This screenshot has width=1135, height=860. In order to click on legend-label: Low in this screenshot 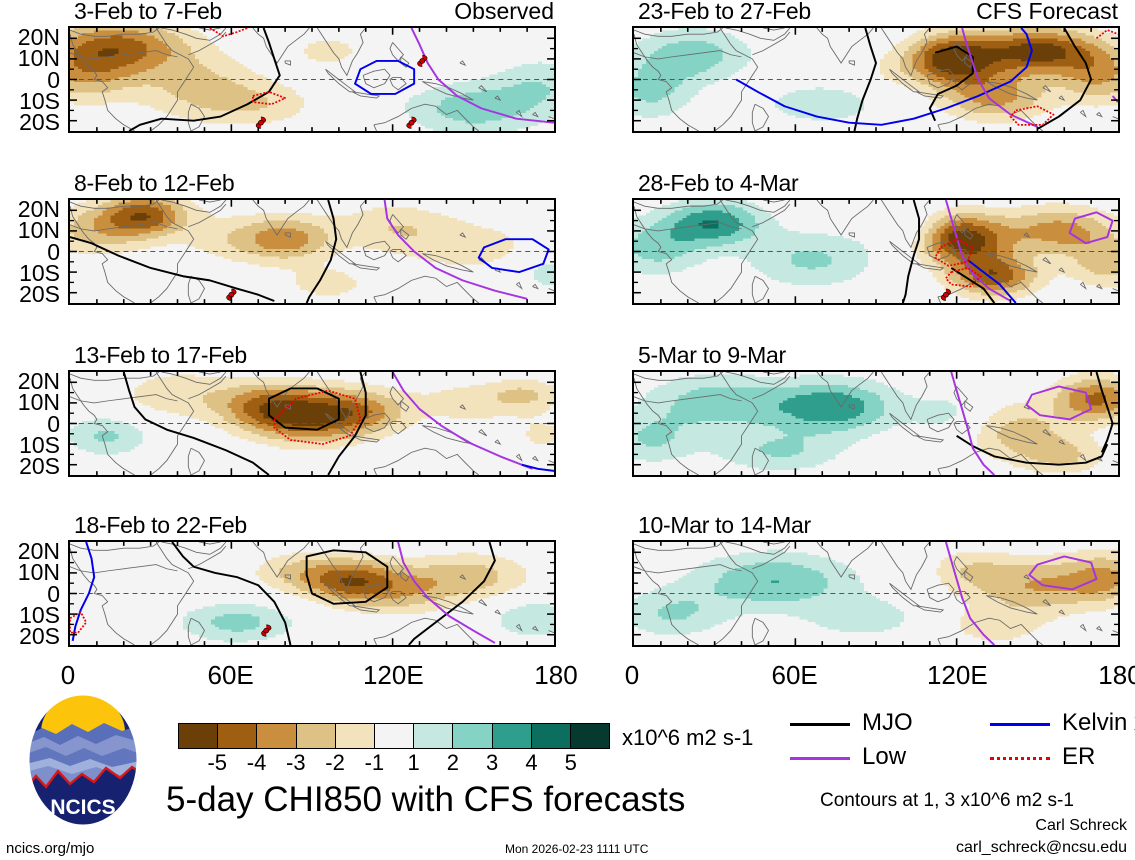, I will do `click(884, 757)`.